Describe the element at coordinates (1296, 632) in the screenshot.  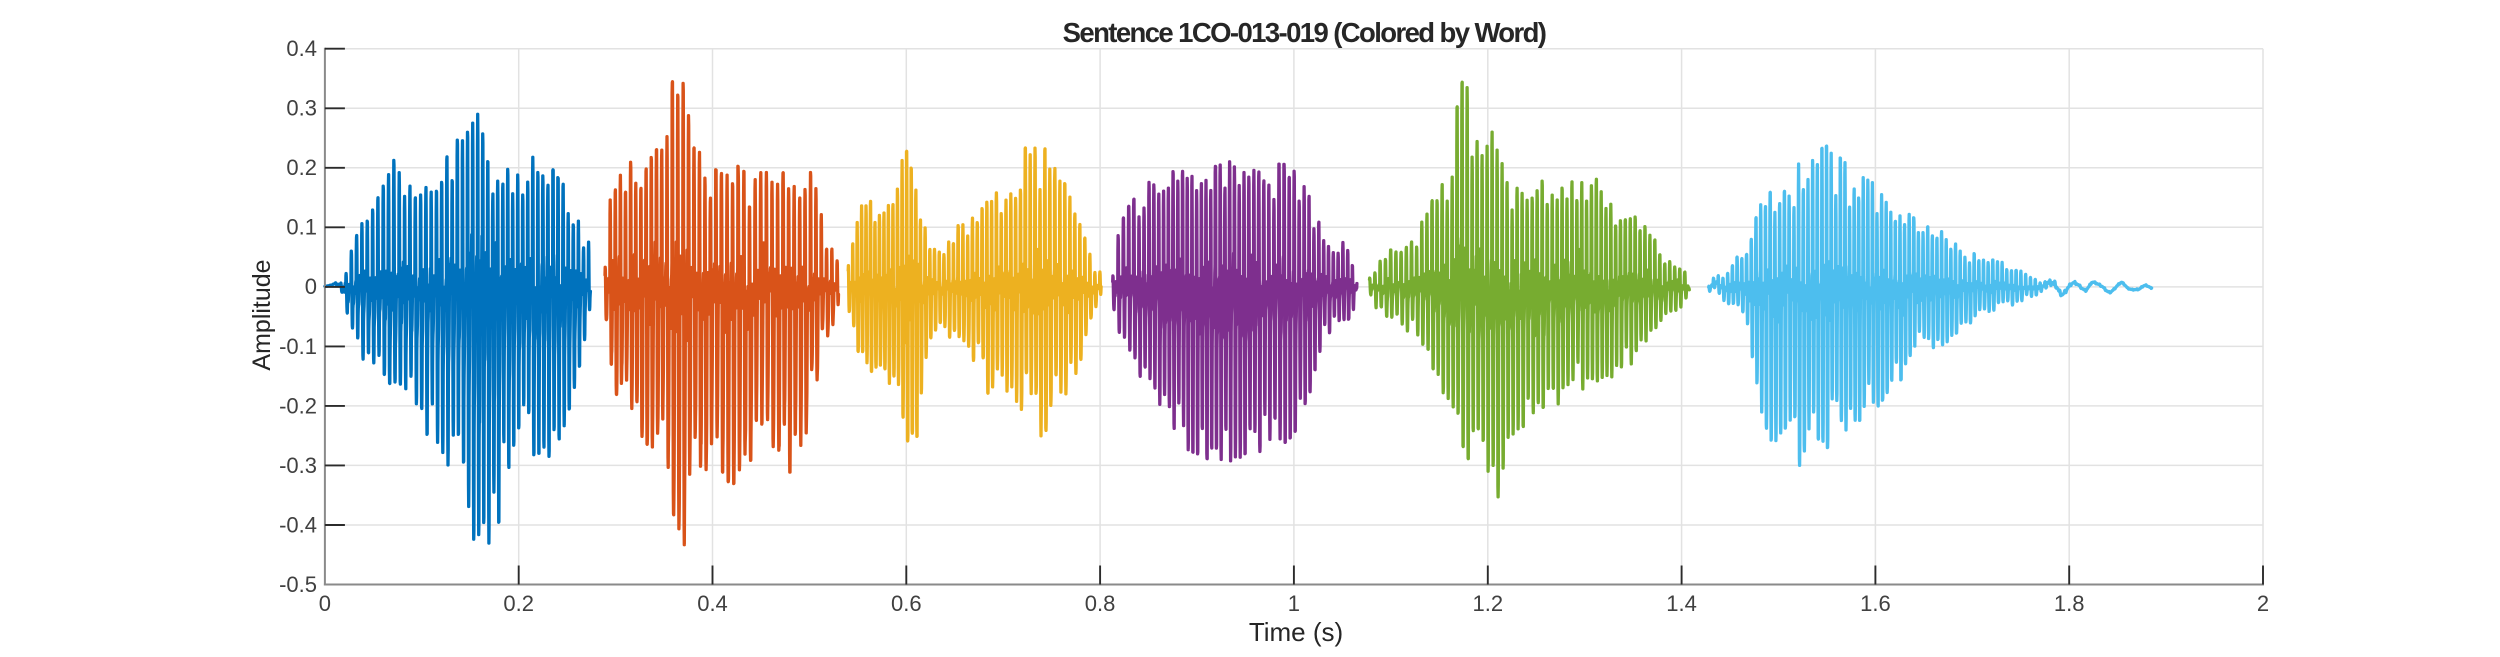
I see `svg-text: Time (s)` at that location.